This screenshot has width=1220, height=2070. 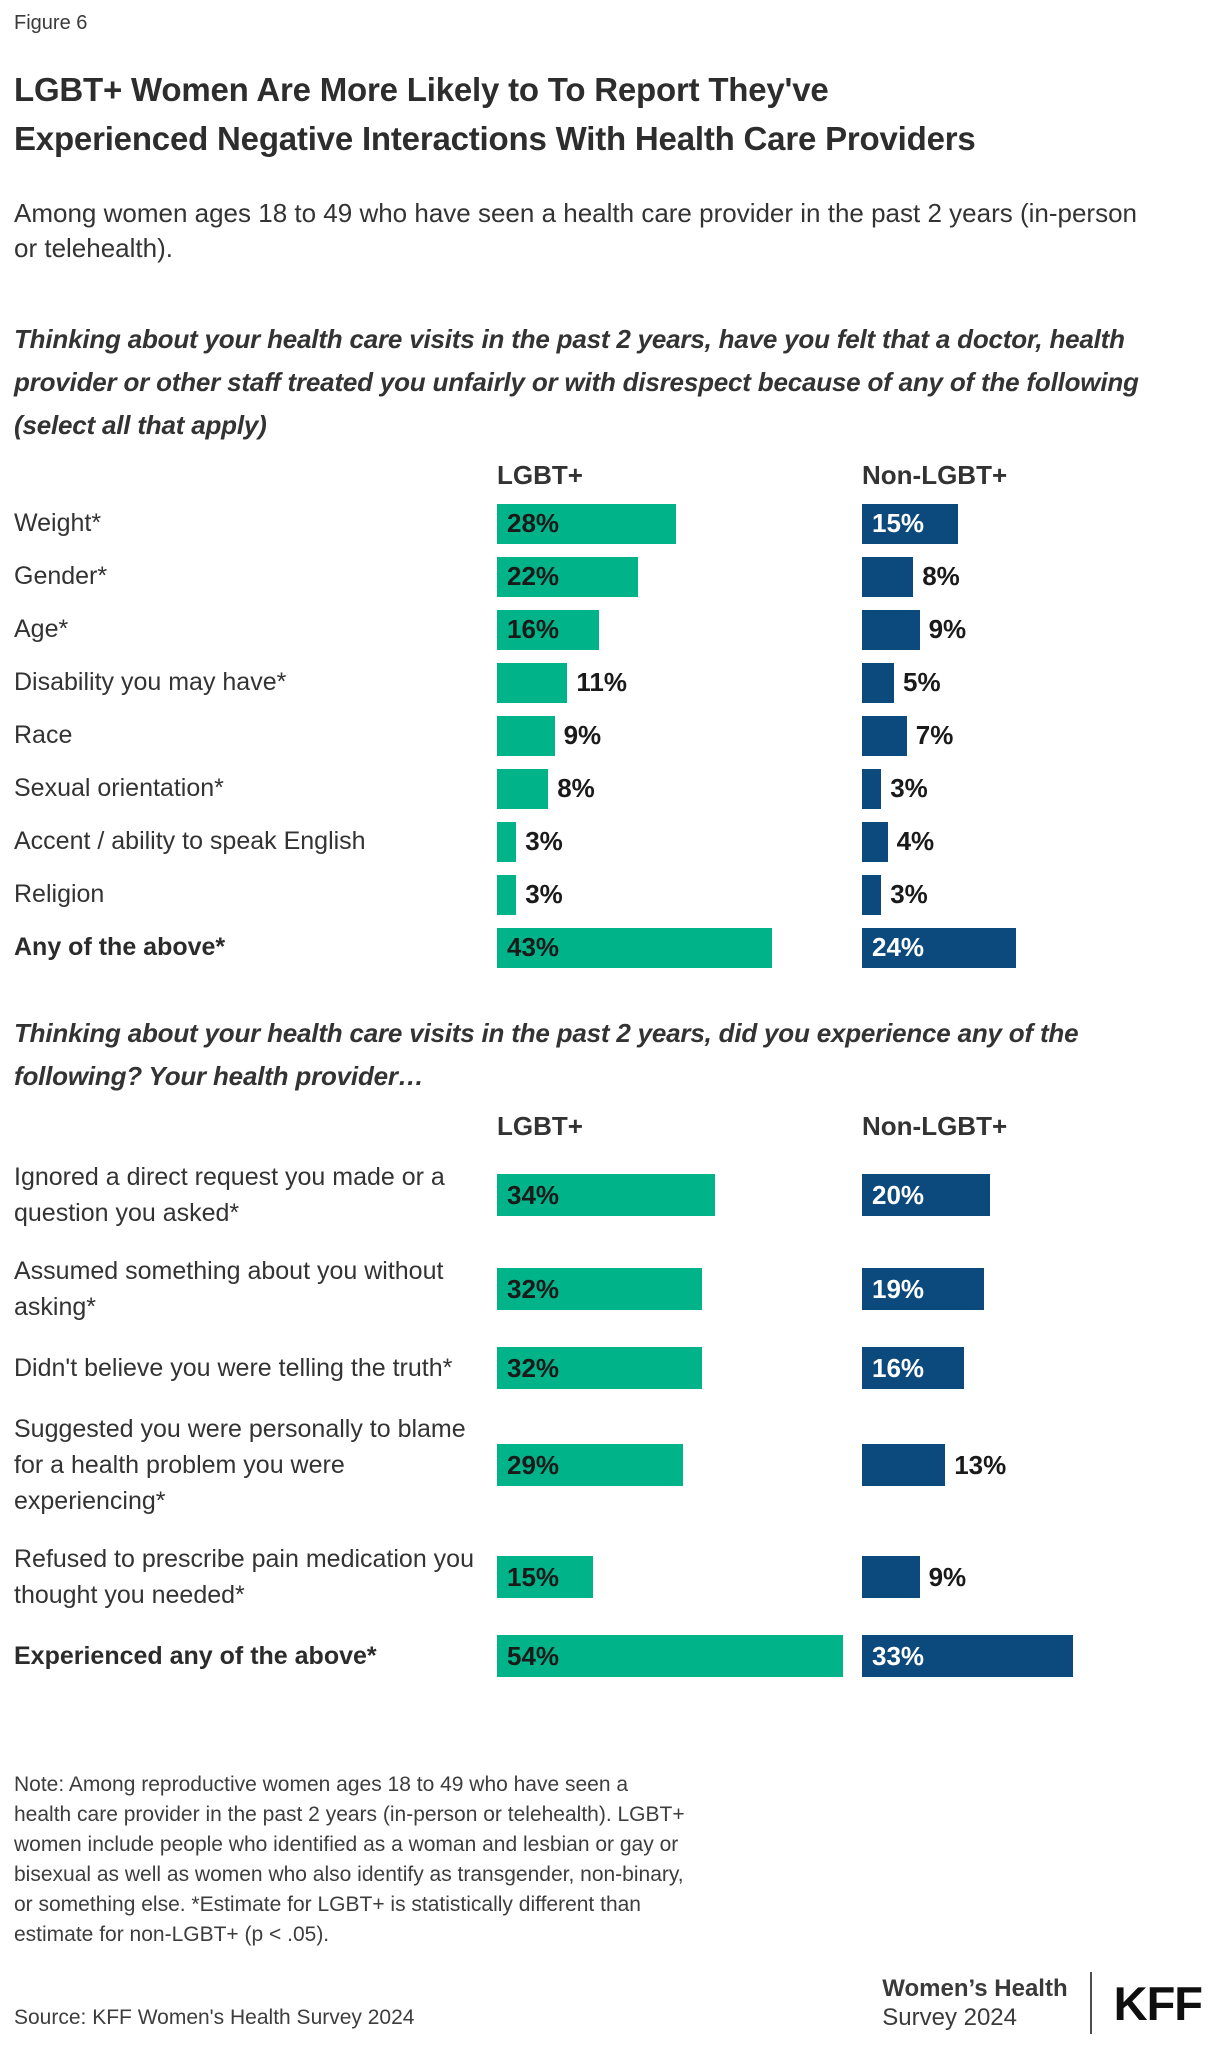 I want to click on bar-value-label: 24%, so click(x=898, y=947).